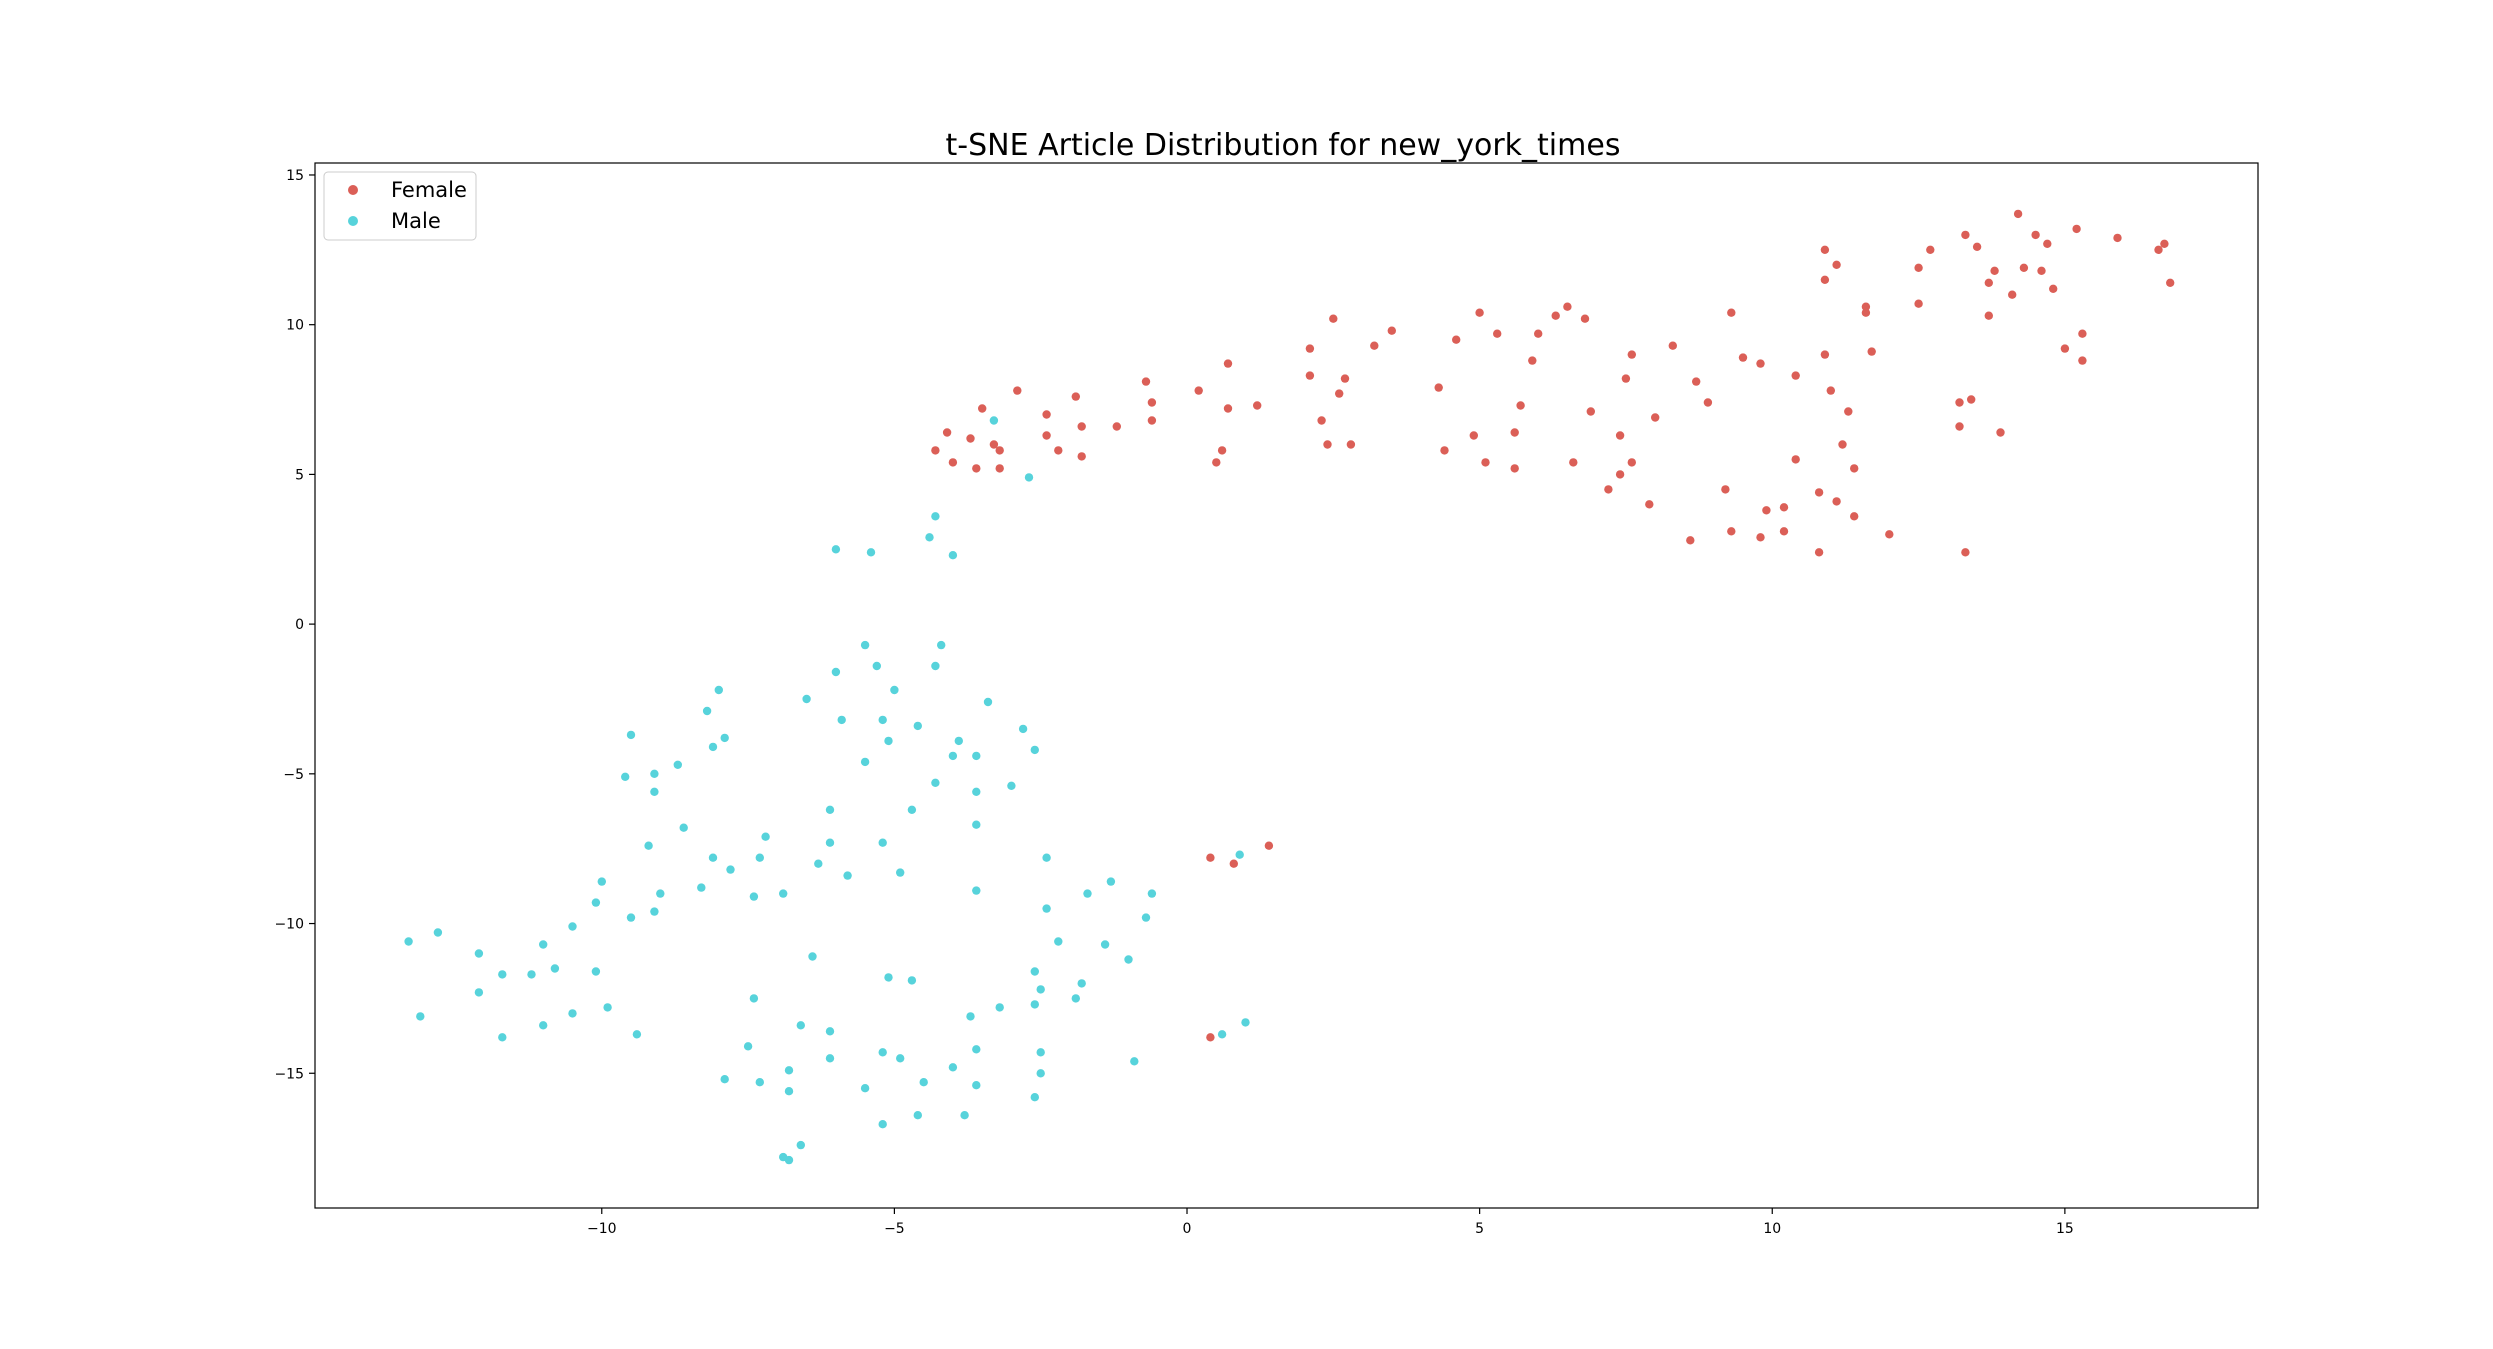  What do you see at coordinates (1187, 1229) in the screenshot?
I see `x-tick-label: 0` at bounding box center [1187, 1229].